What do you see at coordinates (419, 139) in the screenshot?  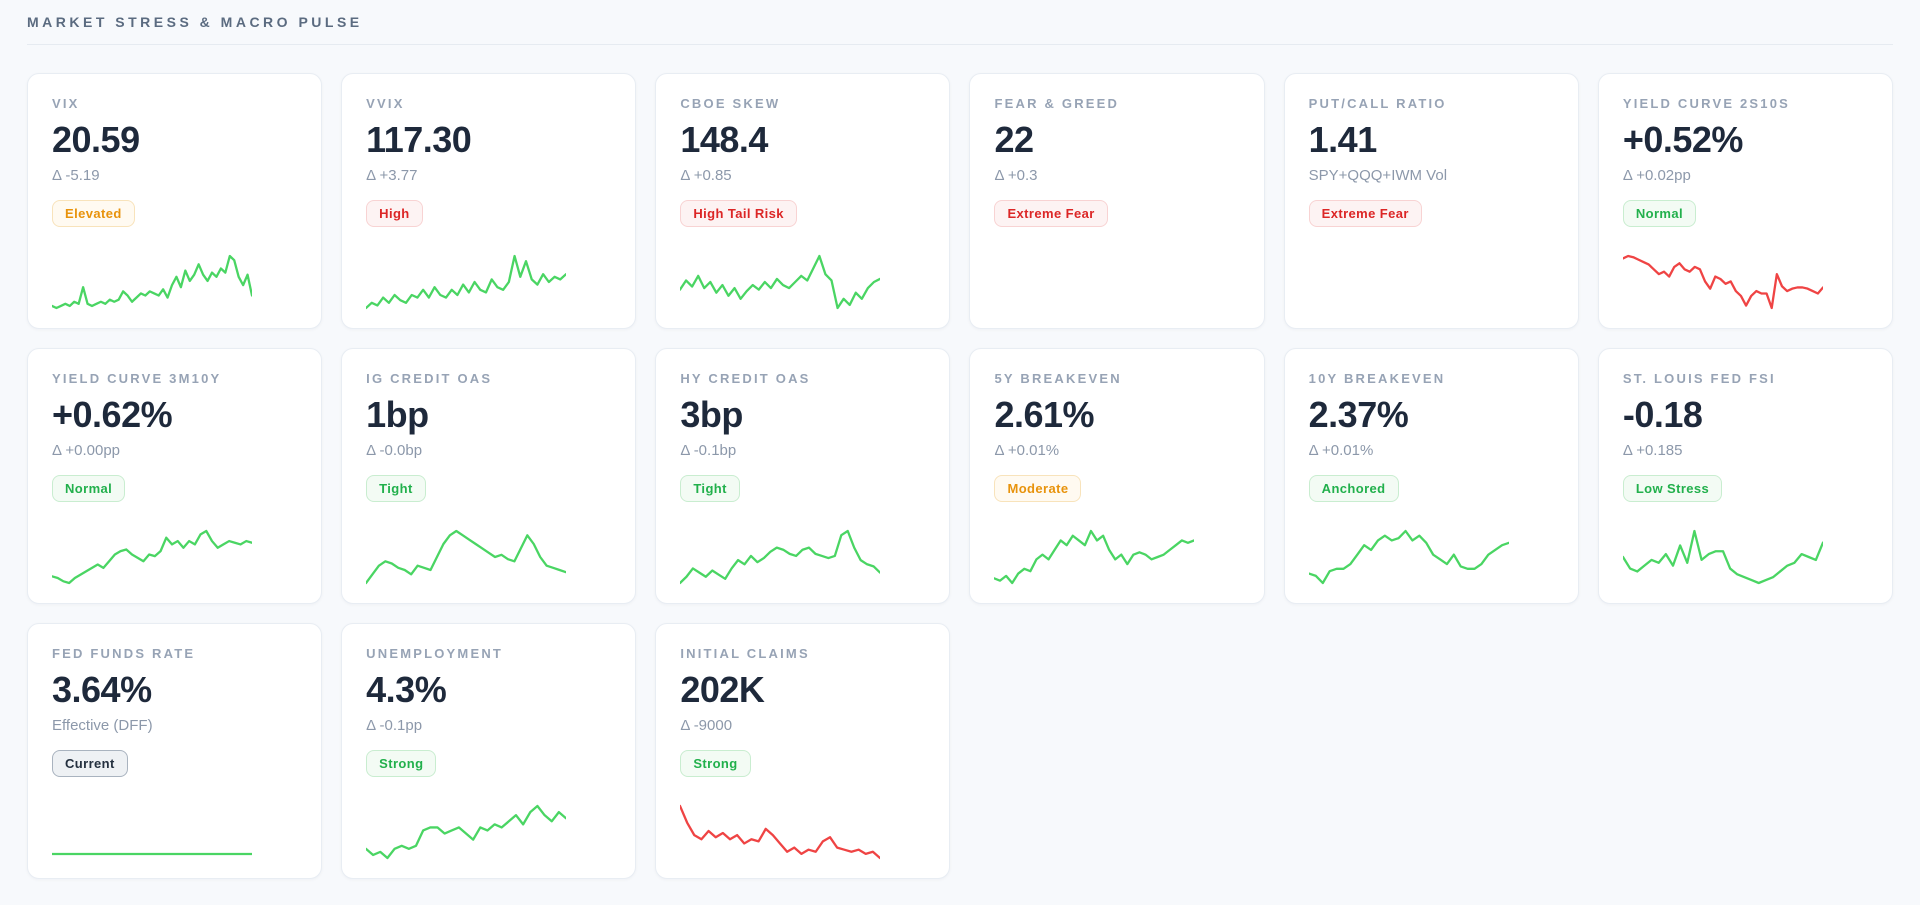 I see `metric-value: 117.30` at bounding box center [419, 139].